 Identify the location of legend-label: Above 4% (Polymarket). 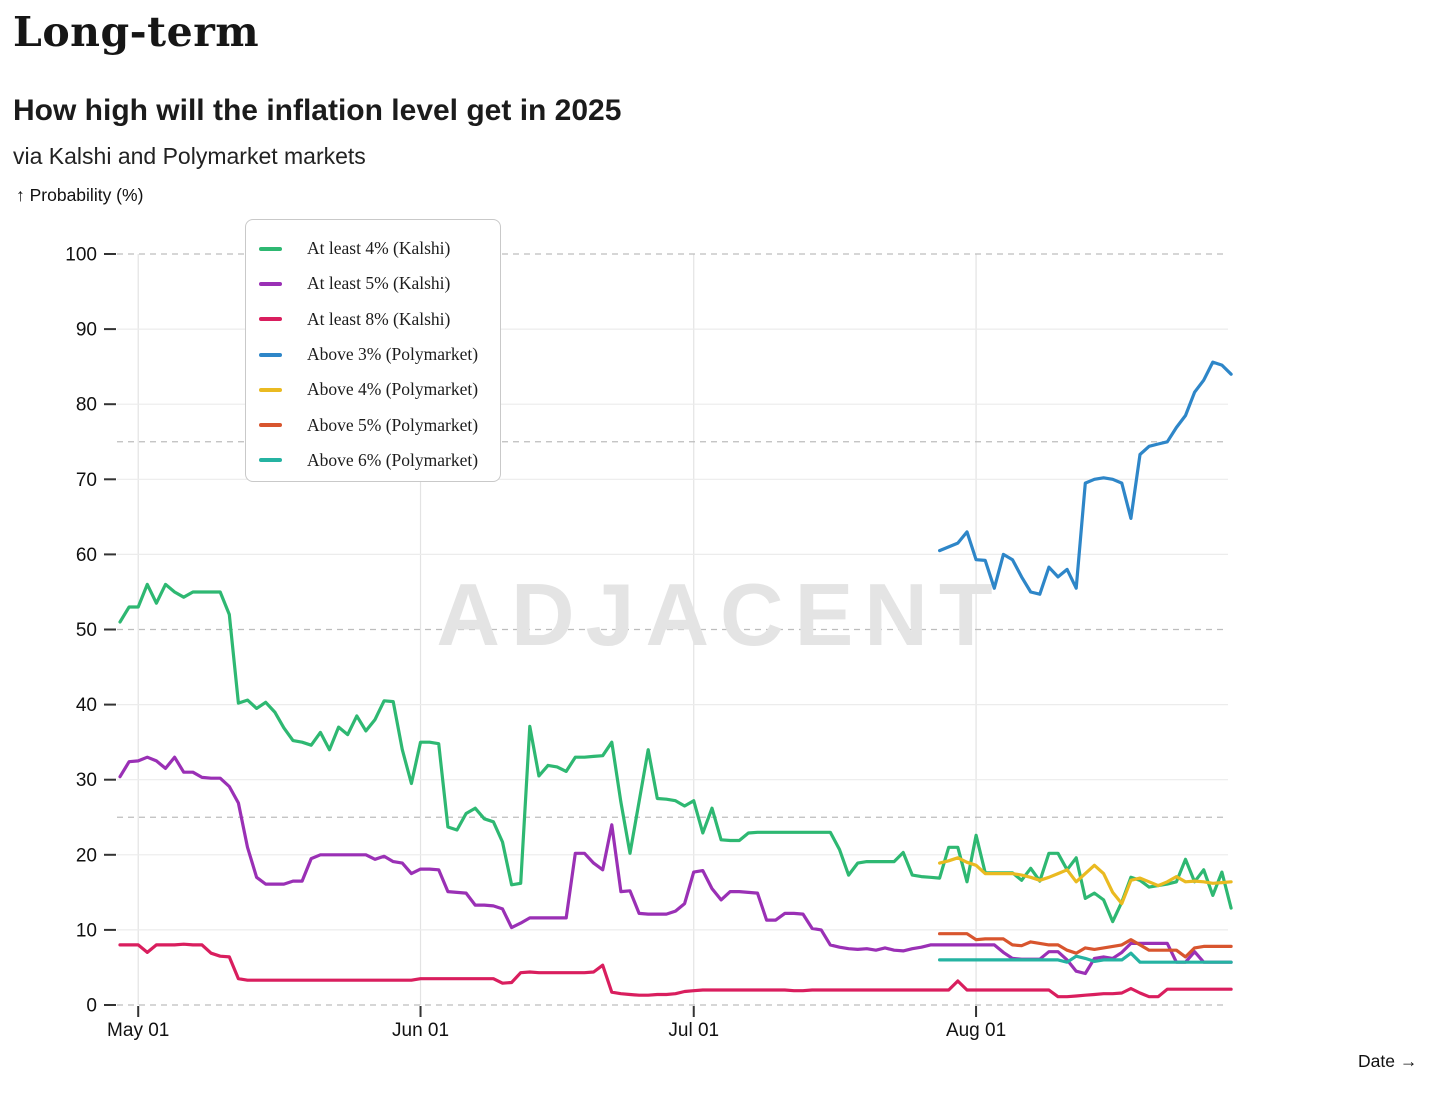
(393, 389).